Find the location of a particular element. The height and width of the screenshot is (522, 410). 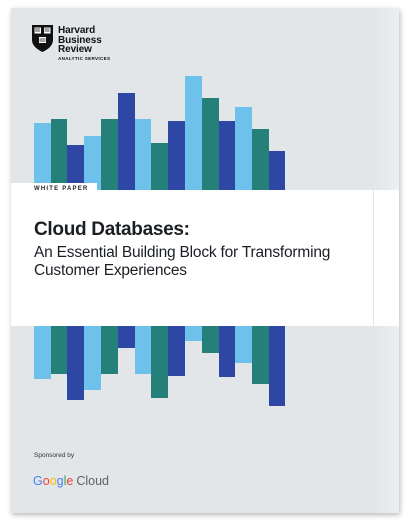

hbr-division: ANALYTIC SERVICES is located at coordinates (84, 58).